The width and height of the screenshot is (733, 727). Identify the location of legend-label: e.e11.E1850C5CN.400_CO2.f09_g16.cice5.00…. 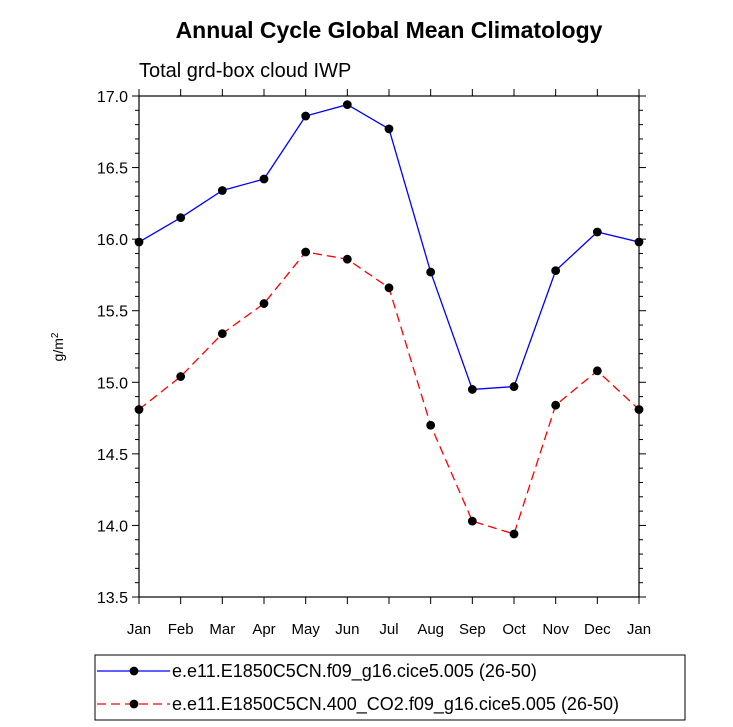
(395, 704).